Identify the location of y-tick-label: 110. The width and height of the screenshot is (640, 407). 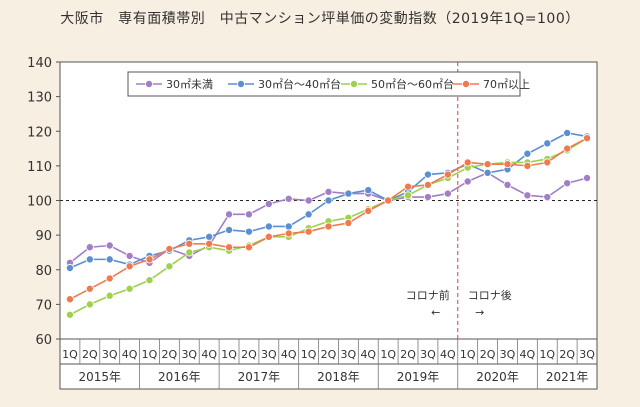
(39, 167).